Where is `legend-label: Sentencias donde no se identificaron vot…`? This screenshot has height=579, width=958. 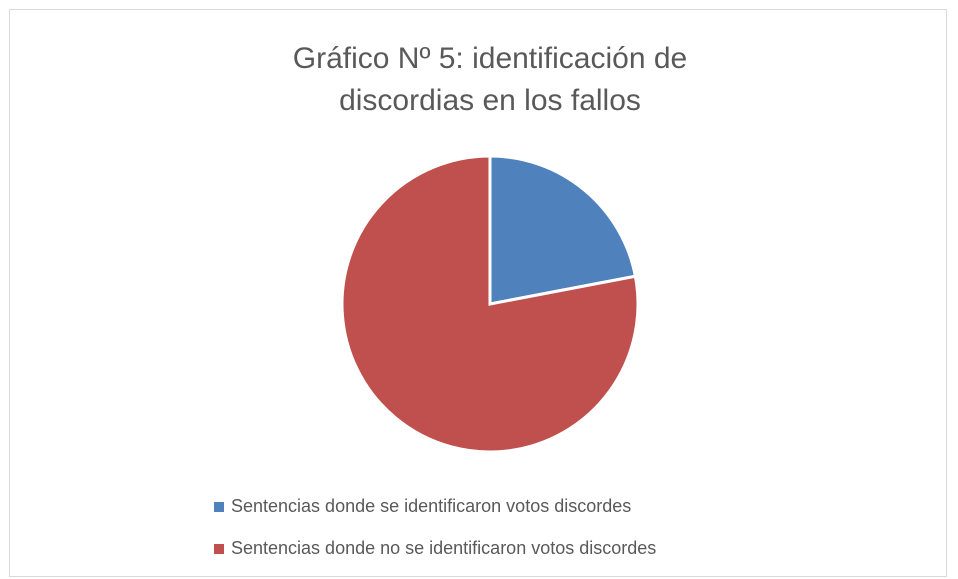 legend-label: Sentencias donde no se identificaron vot… is located at coordinates (443, 548).